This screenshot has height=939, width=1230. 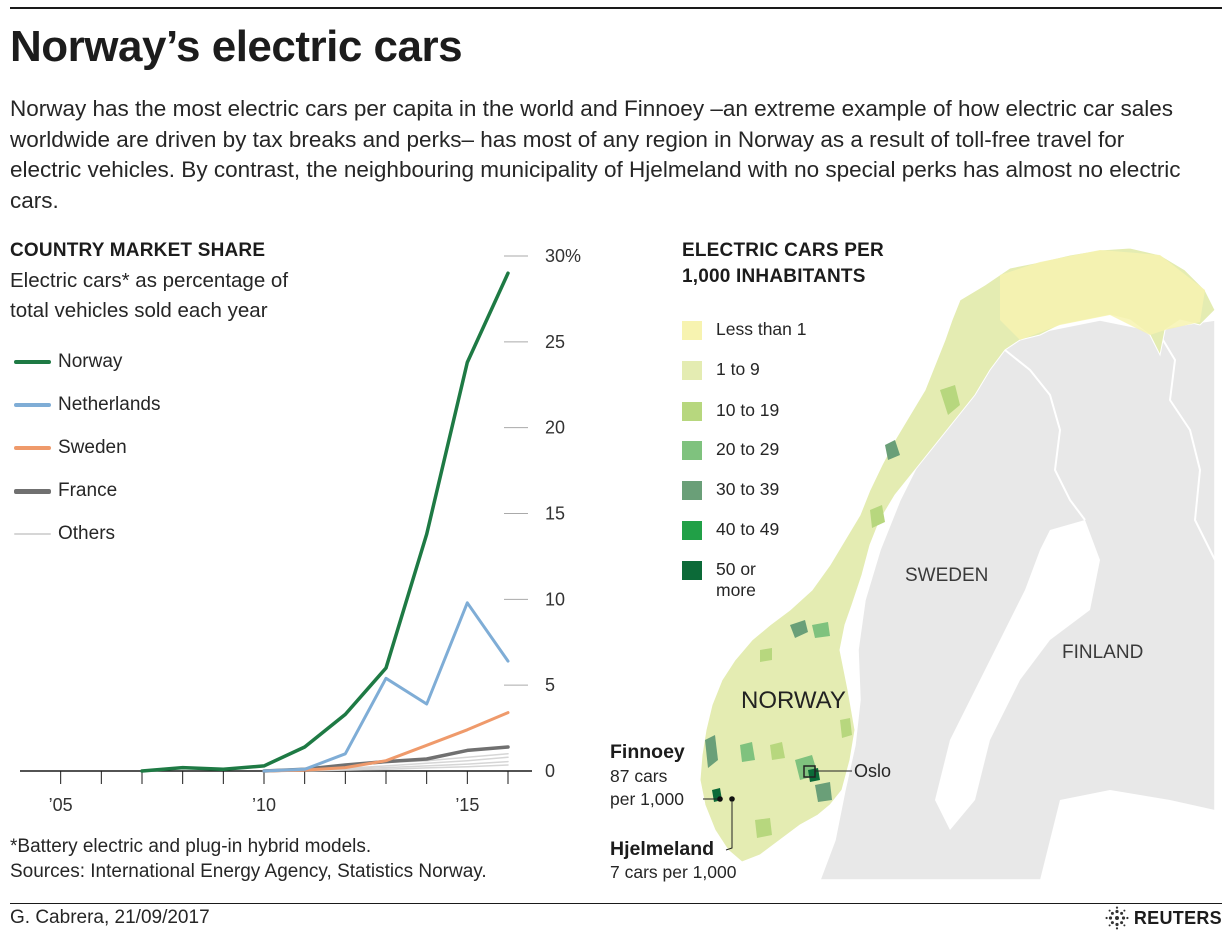 What do you see at coordinates (32, 491) in the screenshot?
I see `legend-swatch-france` at bounding box center [32, 491].